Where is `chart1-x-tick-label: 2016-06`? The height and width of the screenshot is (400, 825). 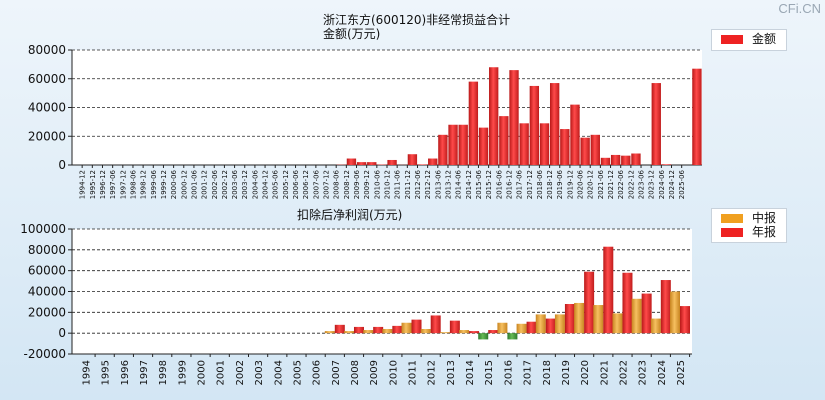 chart1-x-tick-label: 2016-06 is located at coordinates (499, 184).